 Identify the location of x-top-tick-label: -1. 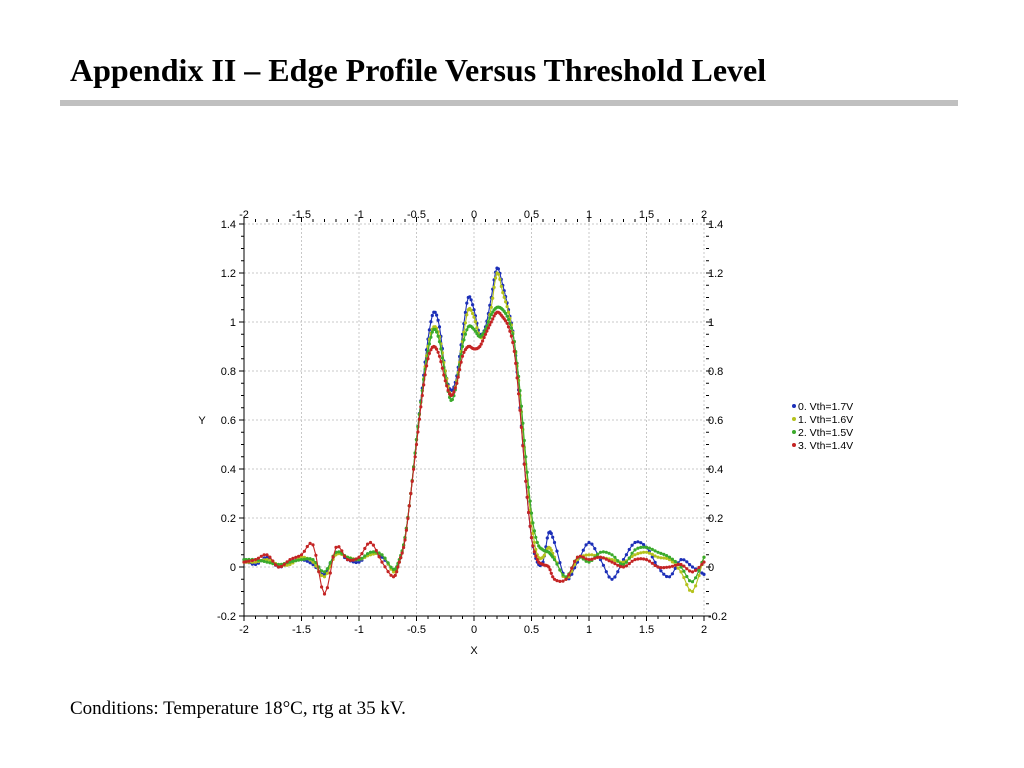
(359, 215).